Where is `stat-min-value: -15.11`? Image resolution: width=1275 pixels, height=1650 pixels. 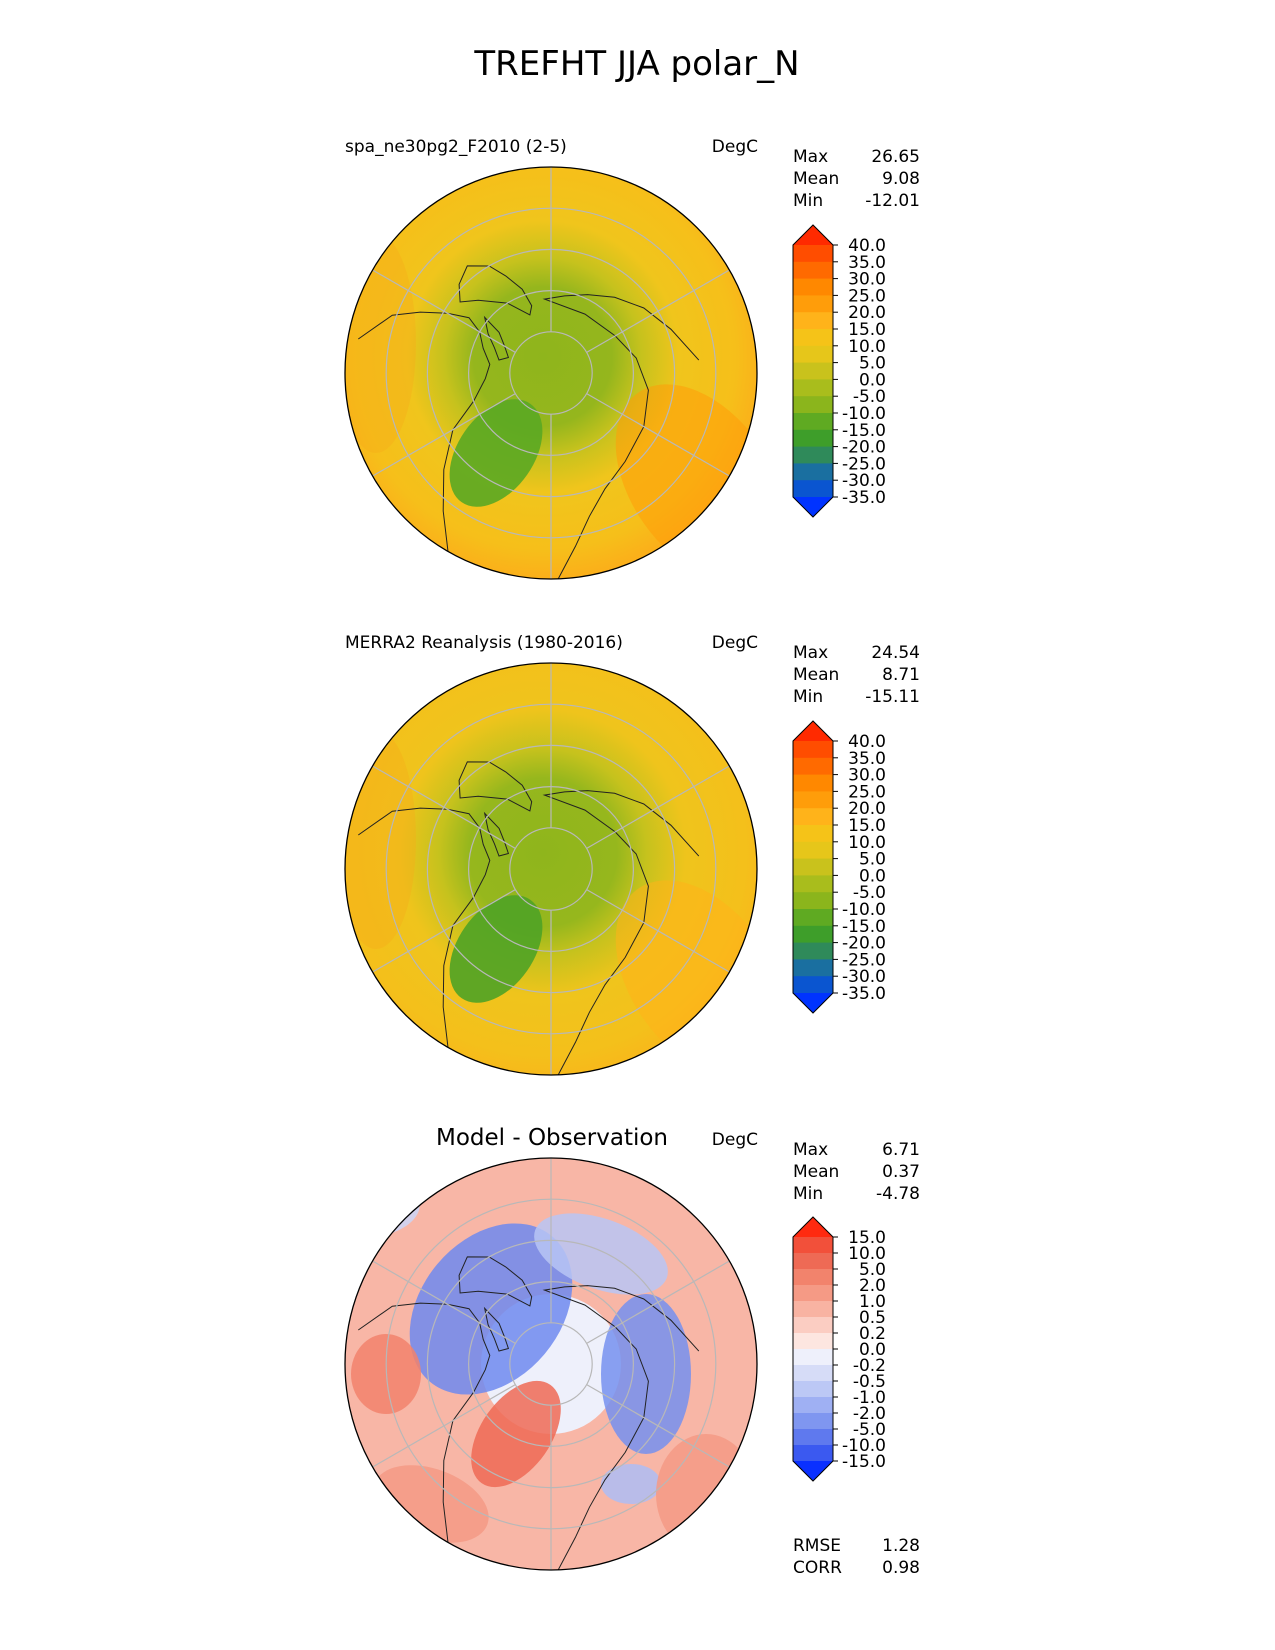 stat-min-value: -15.11 is located at coordinates (892, 697).